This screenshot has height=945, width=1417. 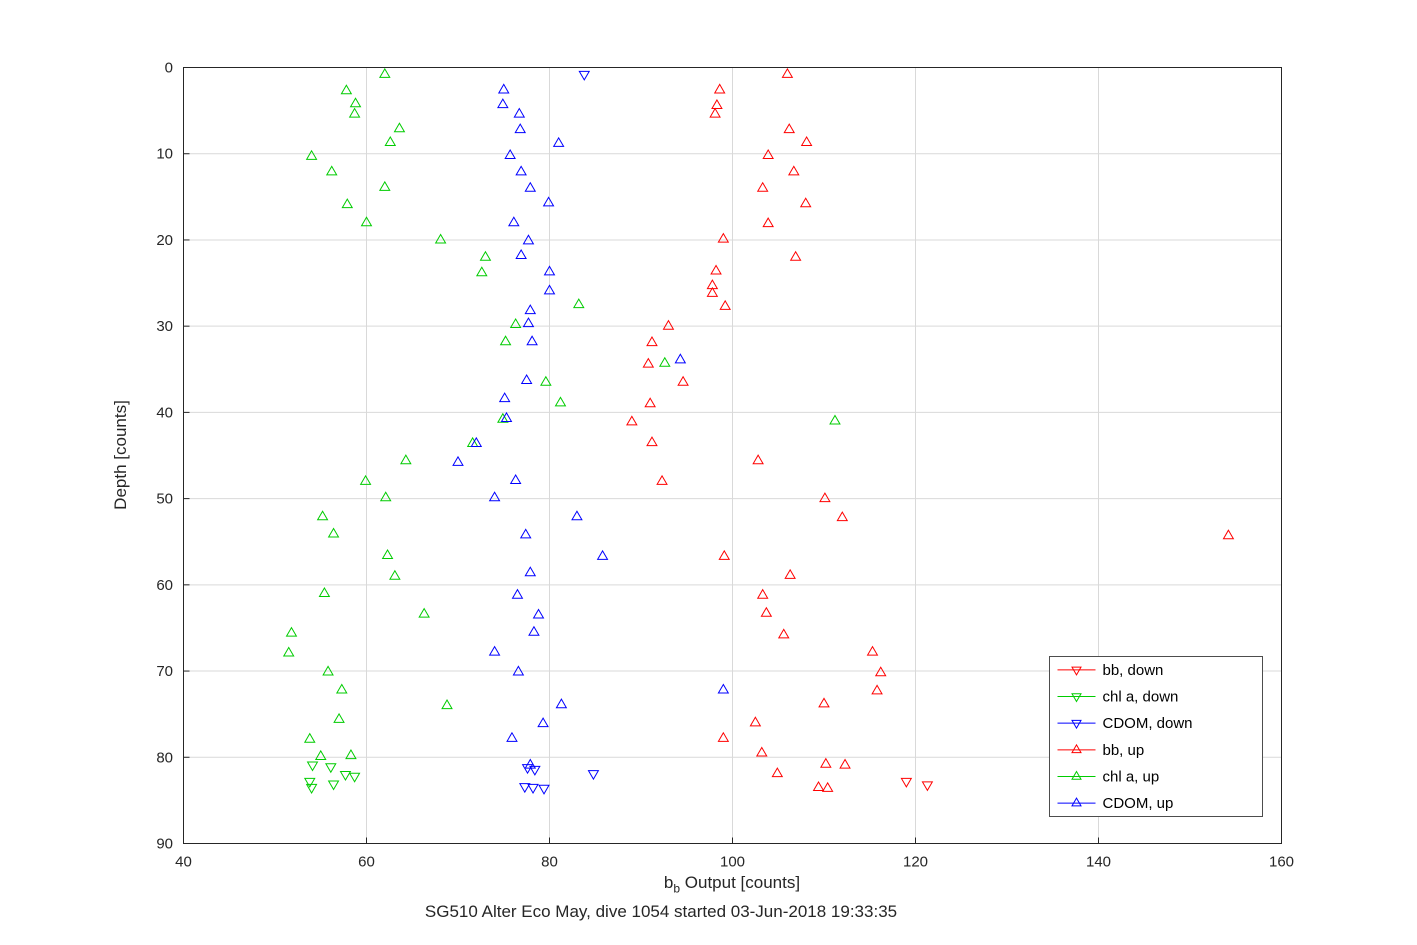 What do you see at coordinates (164, 499) in the screenshot?
I see `svg-text: 50` at bounding box center [164, 499].